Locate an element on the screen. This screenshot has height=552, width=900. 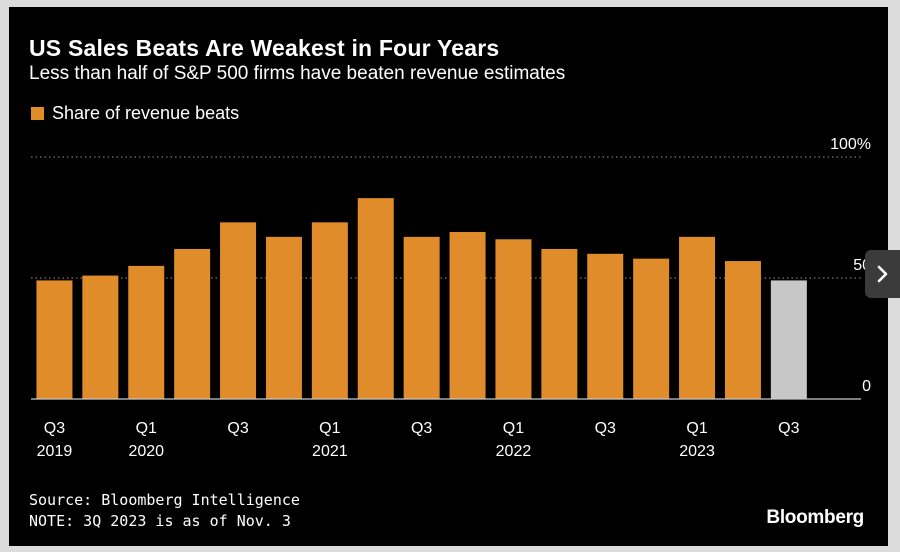
x-tick-year-label: 2021 is located at coordinates (330, 451).